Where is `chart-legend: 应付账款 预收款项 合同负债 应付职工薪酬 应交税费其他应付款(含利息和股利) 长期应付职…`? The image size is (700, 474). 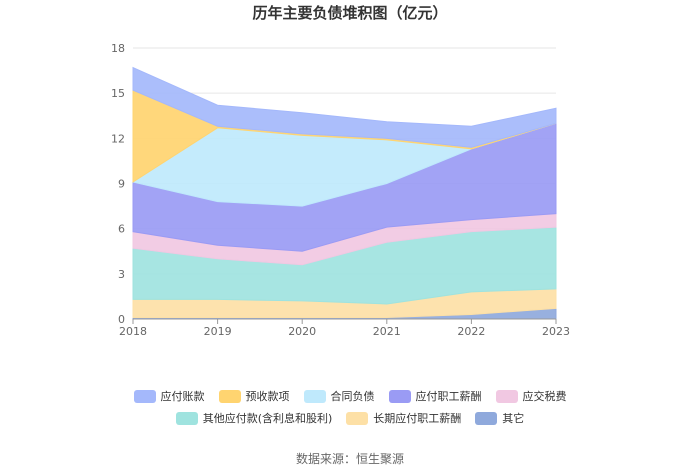
chart-legend: 应付账款 预收款项 合同负债 应付职工薪酬 应交税费其他应付款(含利息和股利) 长期应付职… is located at coordinates (350, 407).